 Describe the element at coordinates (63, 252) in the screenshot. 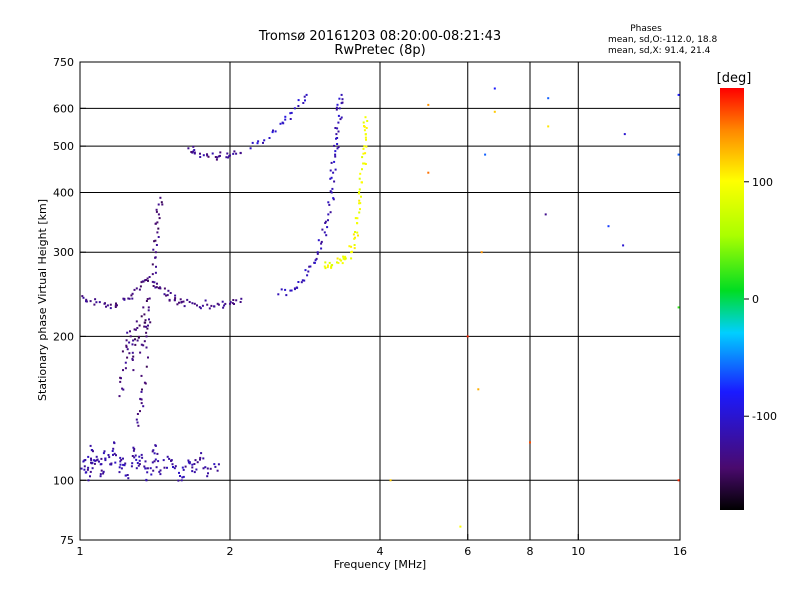

I see `y-tick-label: 300` at that location.